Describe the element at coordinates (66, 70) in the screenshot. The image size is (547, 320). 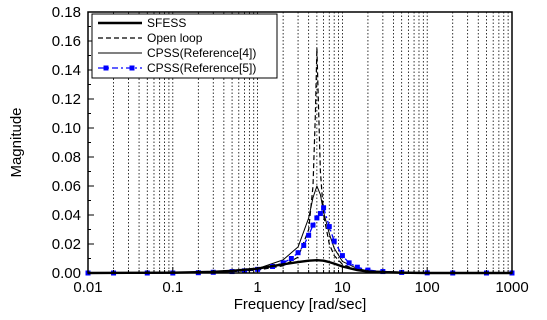
I see `y-tick-label: 0.14` at that location.